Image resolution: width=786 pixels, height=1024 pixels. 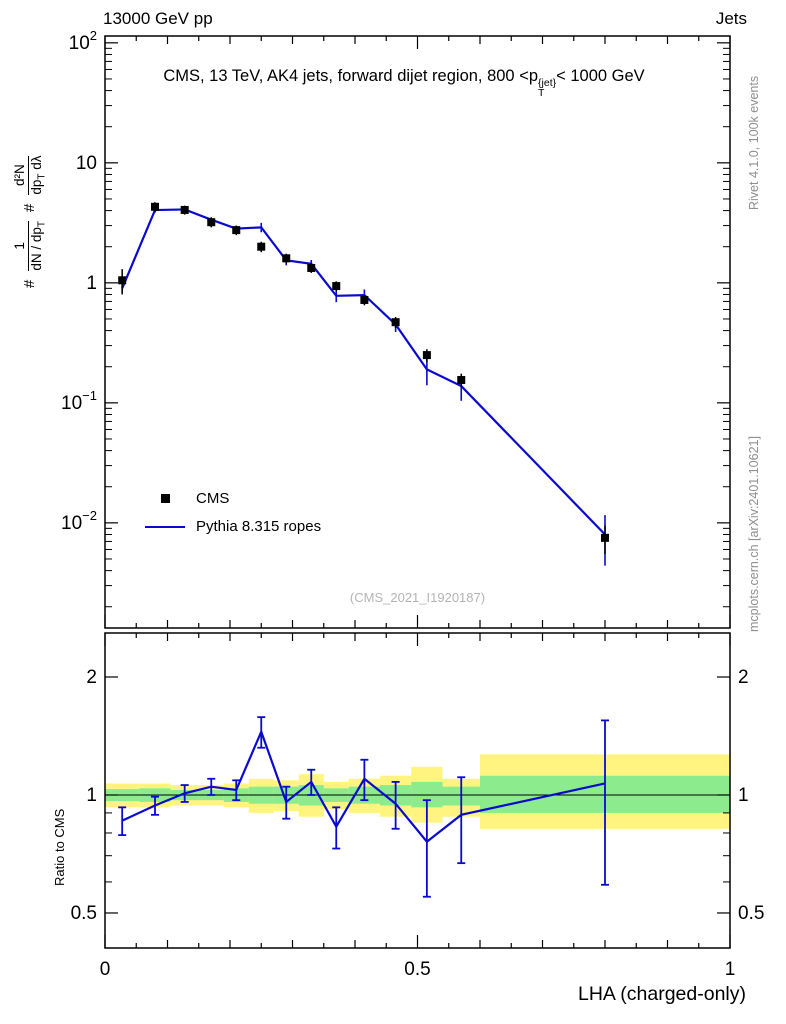 What do you see at coordinates (259, 526) in the screenshot?
I see `legend-label-pythia: Pythia 8.315 ropes` at bounding box center [259, 526].